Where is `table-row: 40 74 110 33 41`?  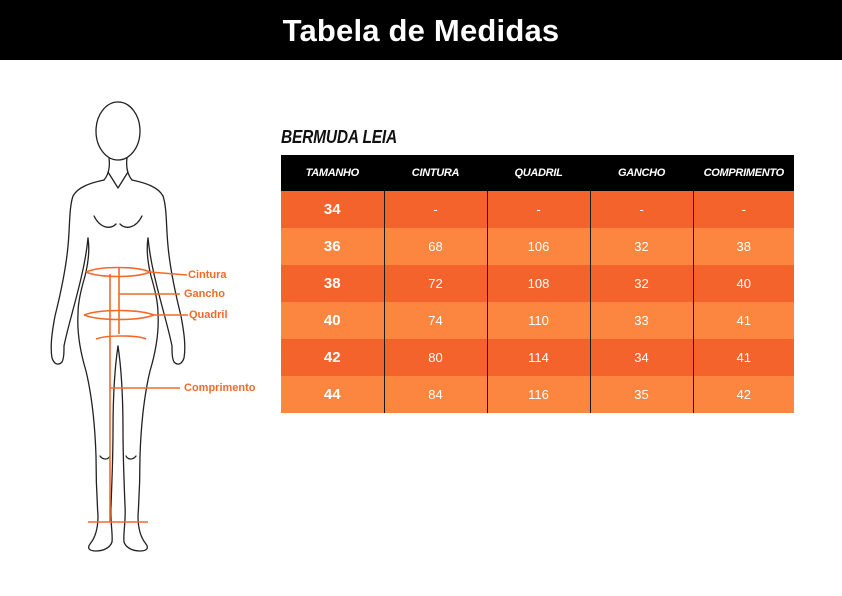
table-row: 40 74 110 33 41 is located at coordinates (537, 320).